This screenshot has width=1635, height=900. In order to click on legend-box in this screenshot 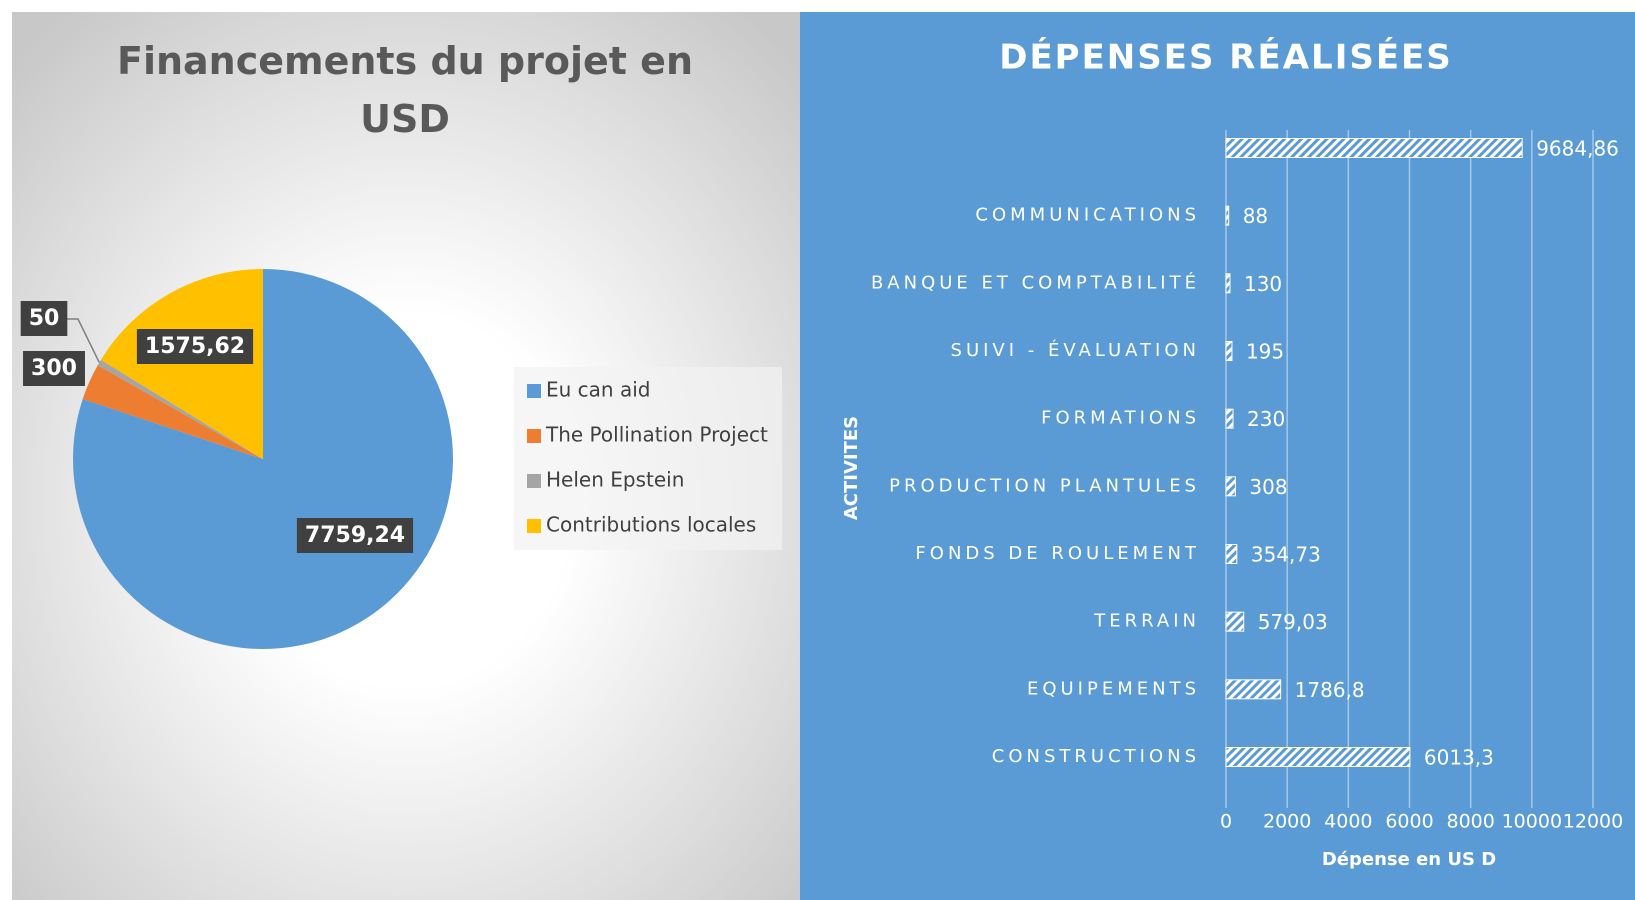, I will do `click(648, 458)`.